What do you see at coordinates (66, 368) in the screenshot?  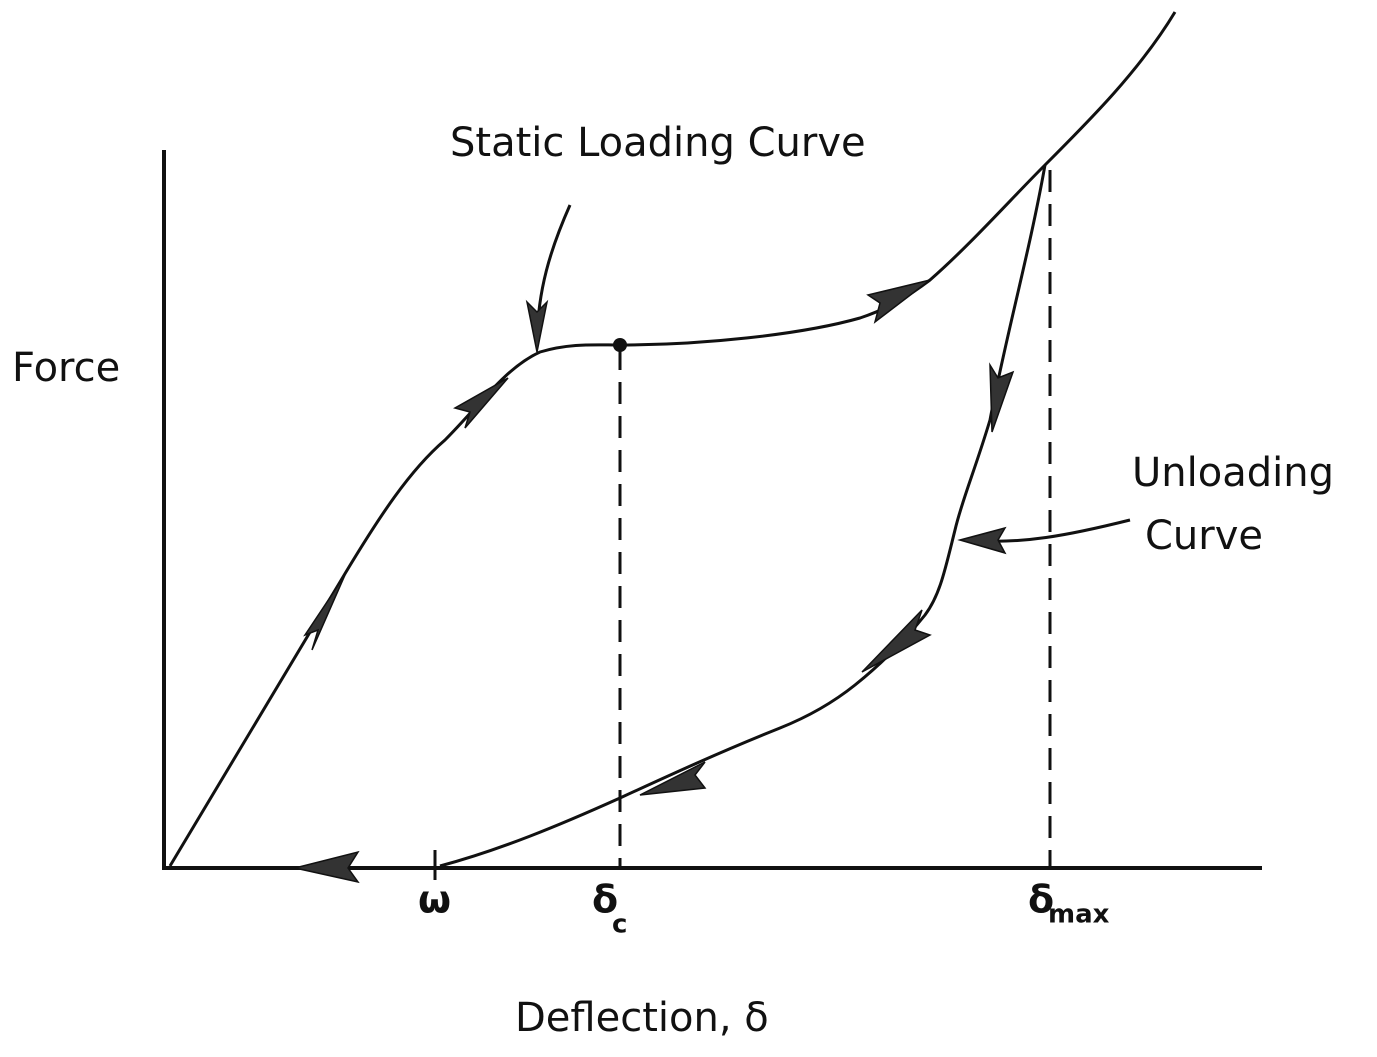 I see `y-axis-label: Force` at bounding box center [66, 368].